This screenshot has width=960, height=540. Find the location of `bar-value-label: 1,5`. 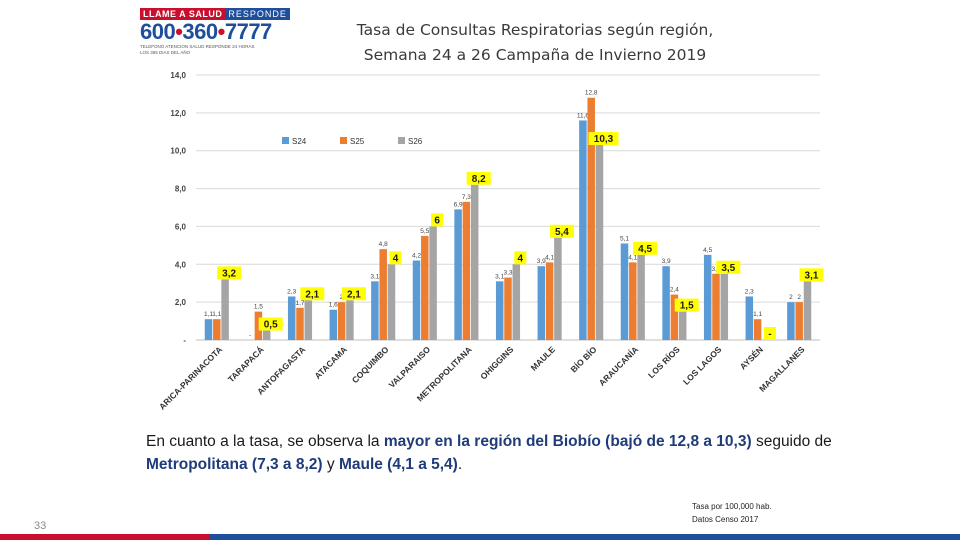

bar-value-label: 1,5 is located at coordinates (687, 306).